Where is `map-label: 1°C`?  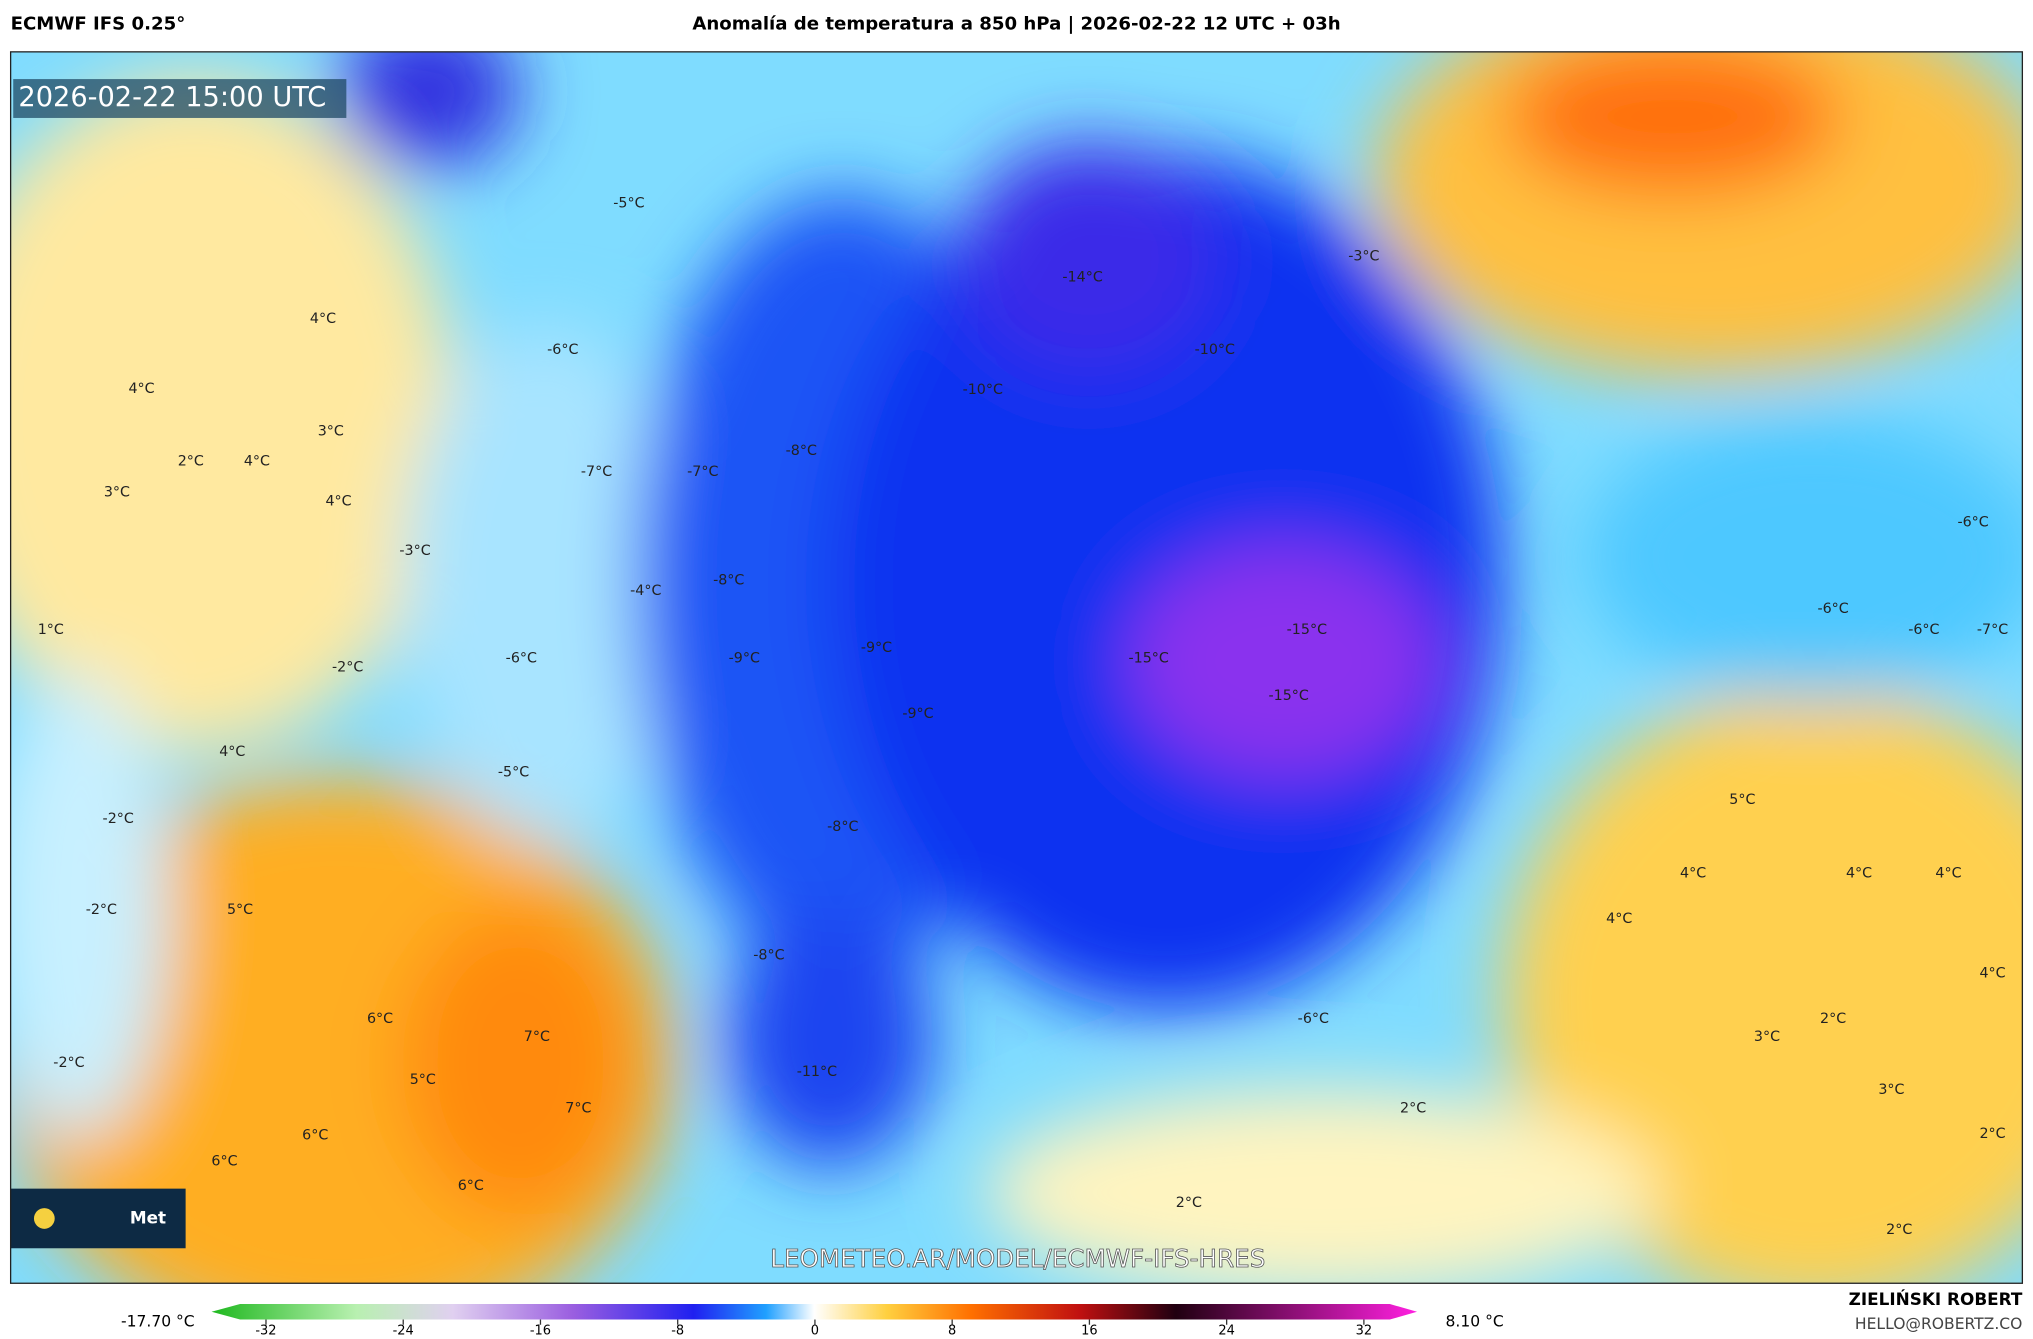
map-label: 1°C is located at coordinates (51, 630).